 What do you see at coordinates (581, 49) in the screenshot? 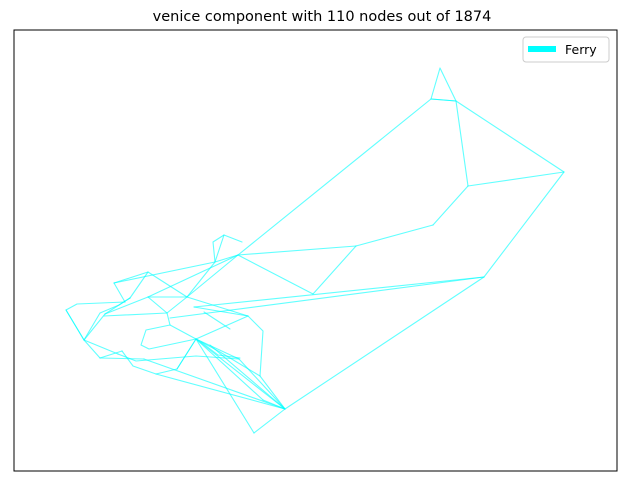
I see `legend-label-ferry: Ferry` at bounding box center [581, 49].